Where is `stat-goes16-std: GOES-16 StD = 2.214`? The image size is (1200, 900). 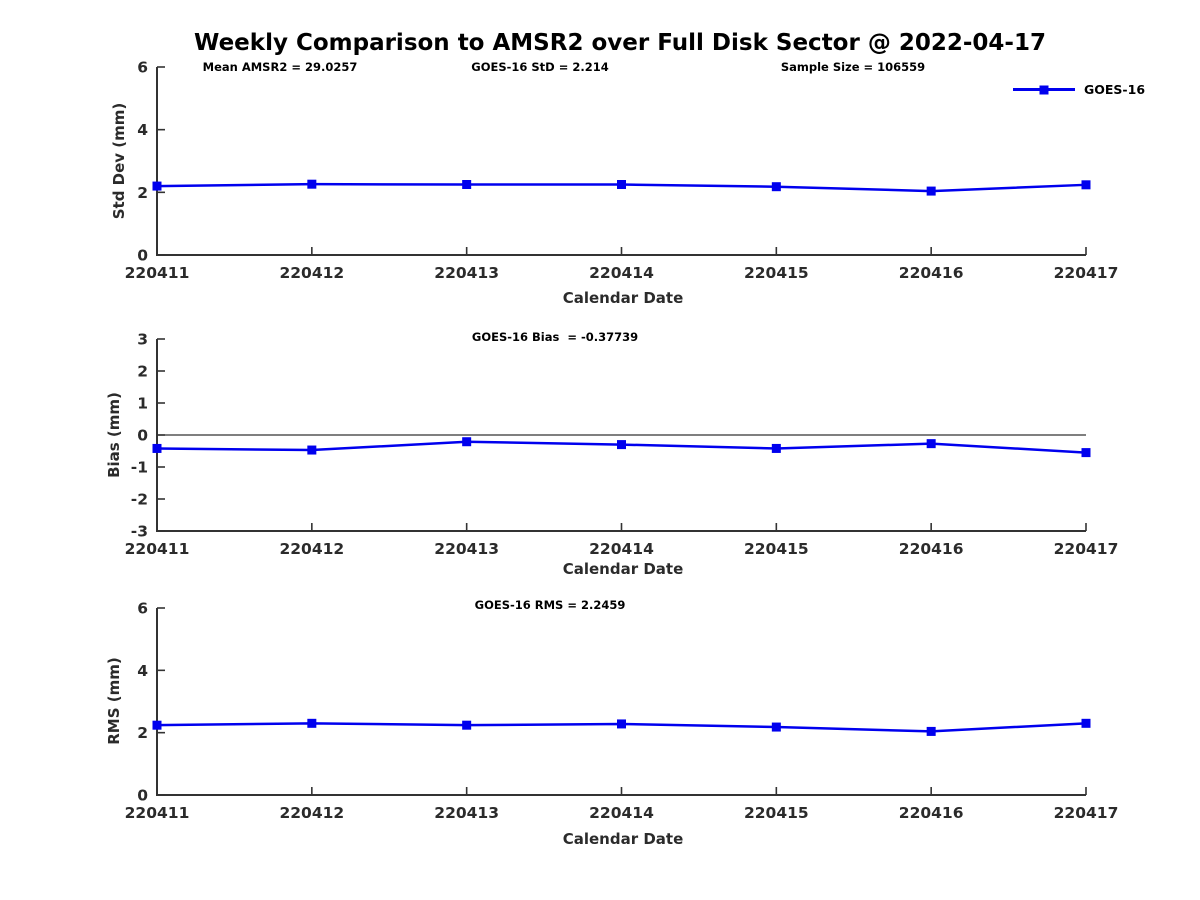 stat-goes16-std: GOES-16 StD = 2.214 is located at coordinates (540, 67).